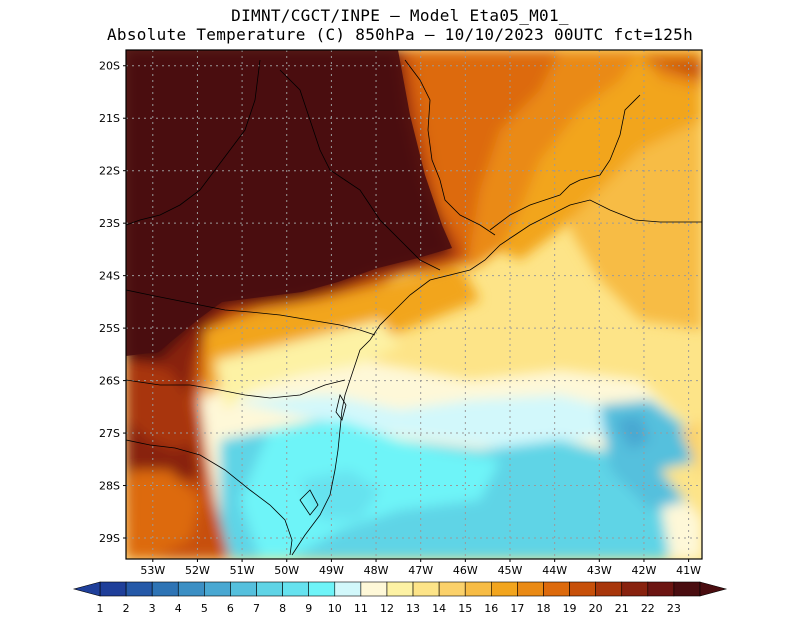  What do you see at coordinates (242, 570) in the screenshot?
I see `lon-tick-label: 51W` at bounding box center [242, 570].